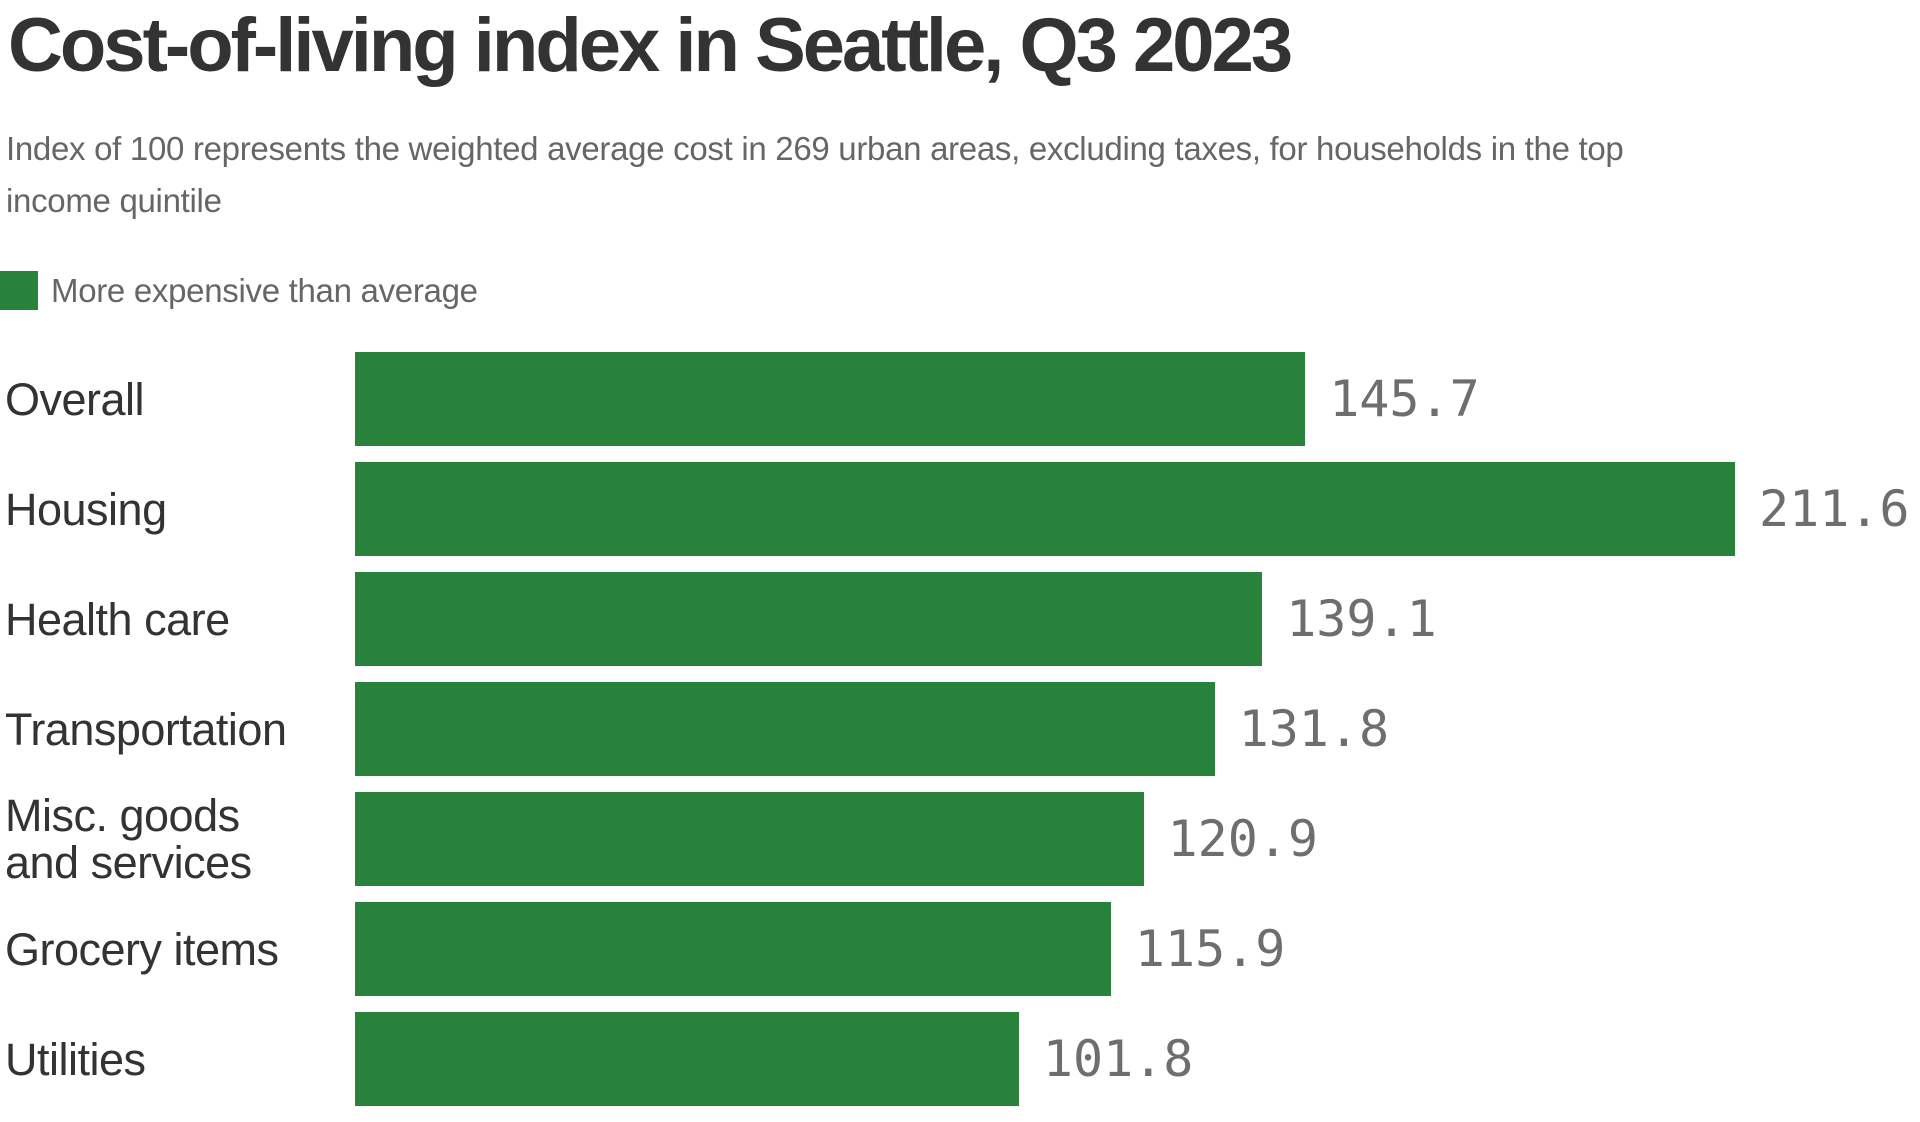 The width and height of the screenshot is (1920, 1122). I want to click on legend: More expensive than average, so click(239, 290).